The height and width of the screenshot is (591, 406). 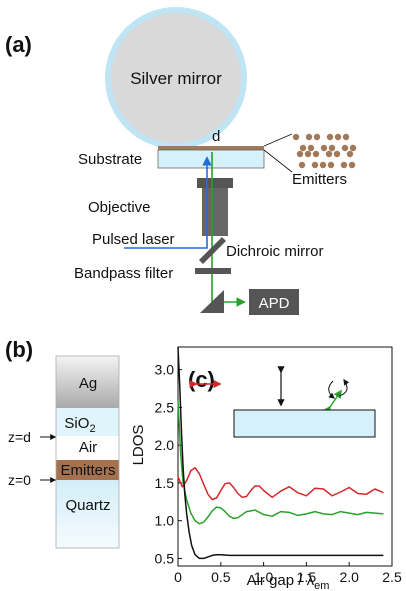 I want to click on panel-b: (b) Ag SiO2 Air Emitters Quartz z=d z=0, so click(x=62, y=443).